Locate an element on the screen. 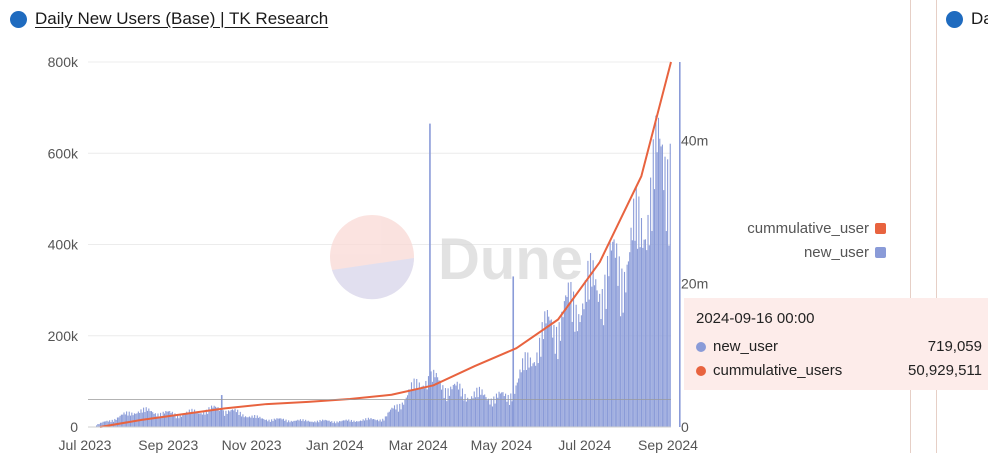 This screenshot has height=453, width=988. legend-item-cumulative: cummulative_user is located at coordinates (816, 228).